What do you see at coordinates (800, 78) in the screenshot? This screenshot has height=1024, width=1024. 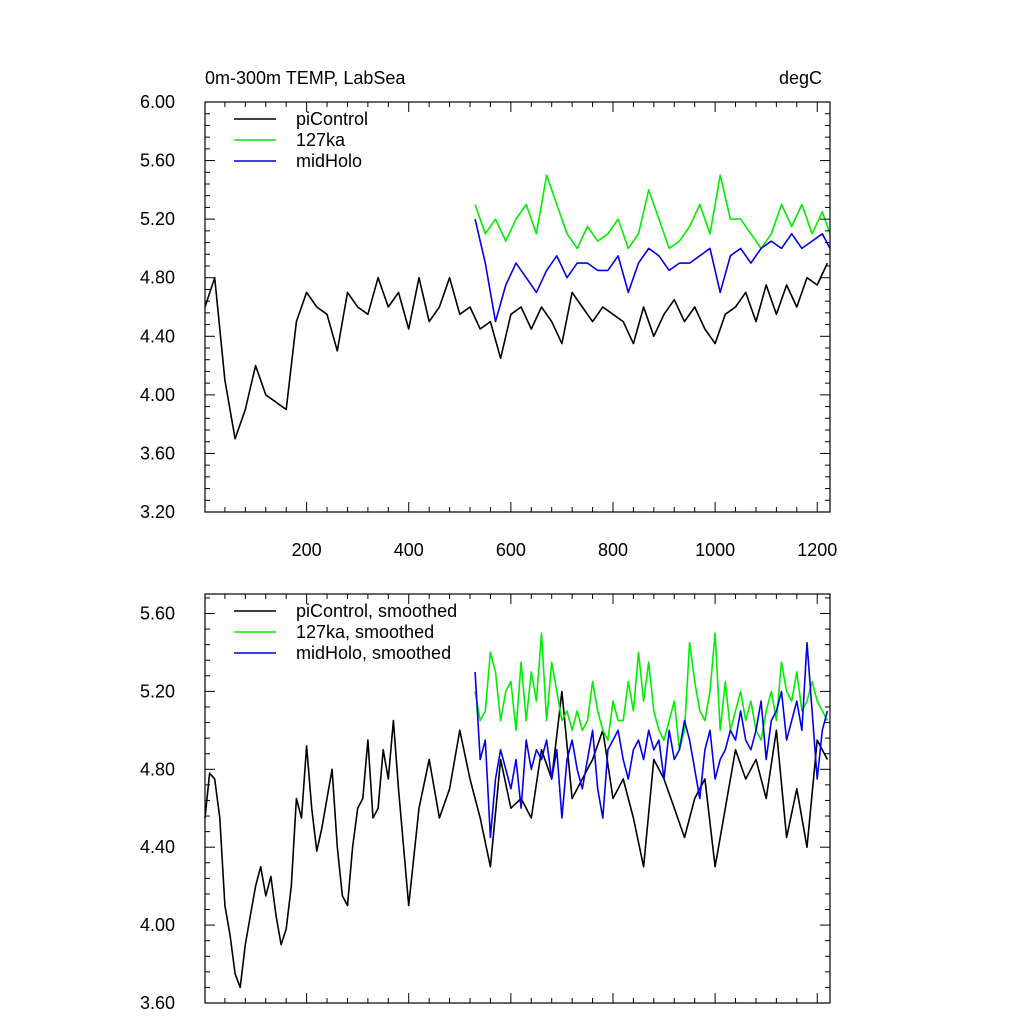 I see `title-right: degC` at bounding box center [800, 78].